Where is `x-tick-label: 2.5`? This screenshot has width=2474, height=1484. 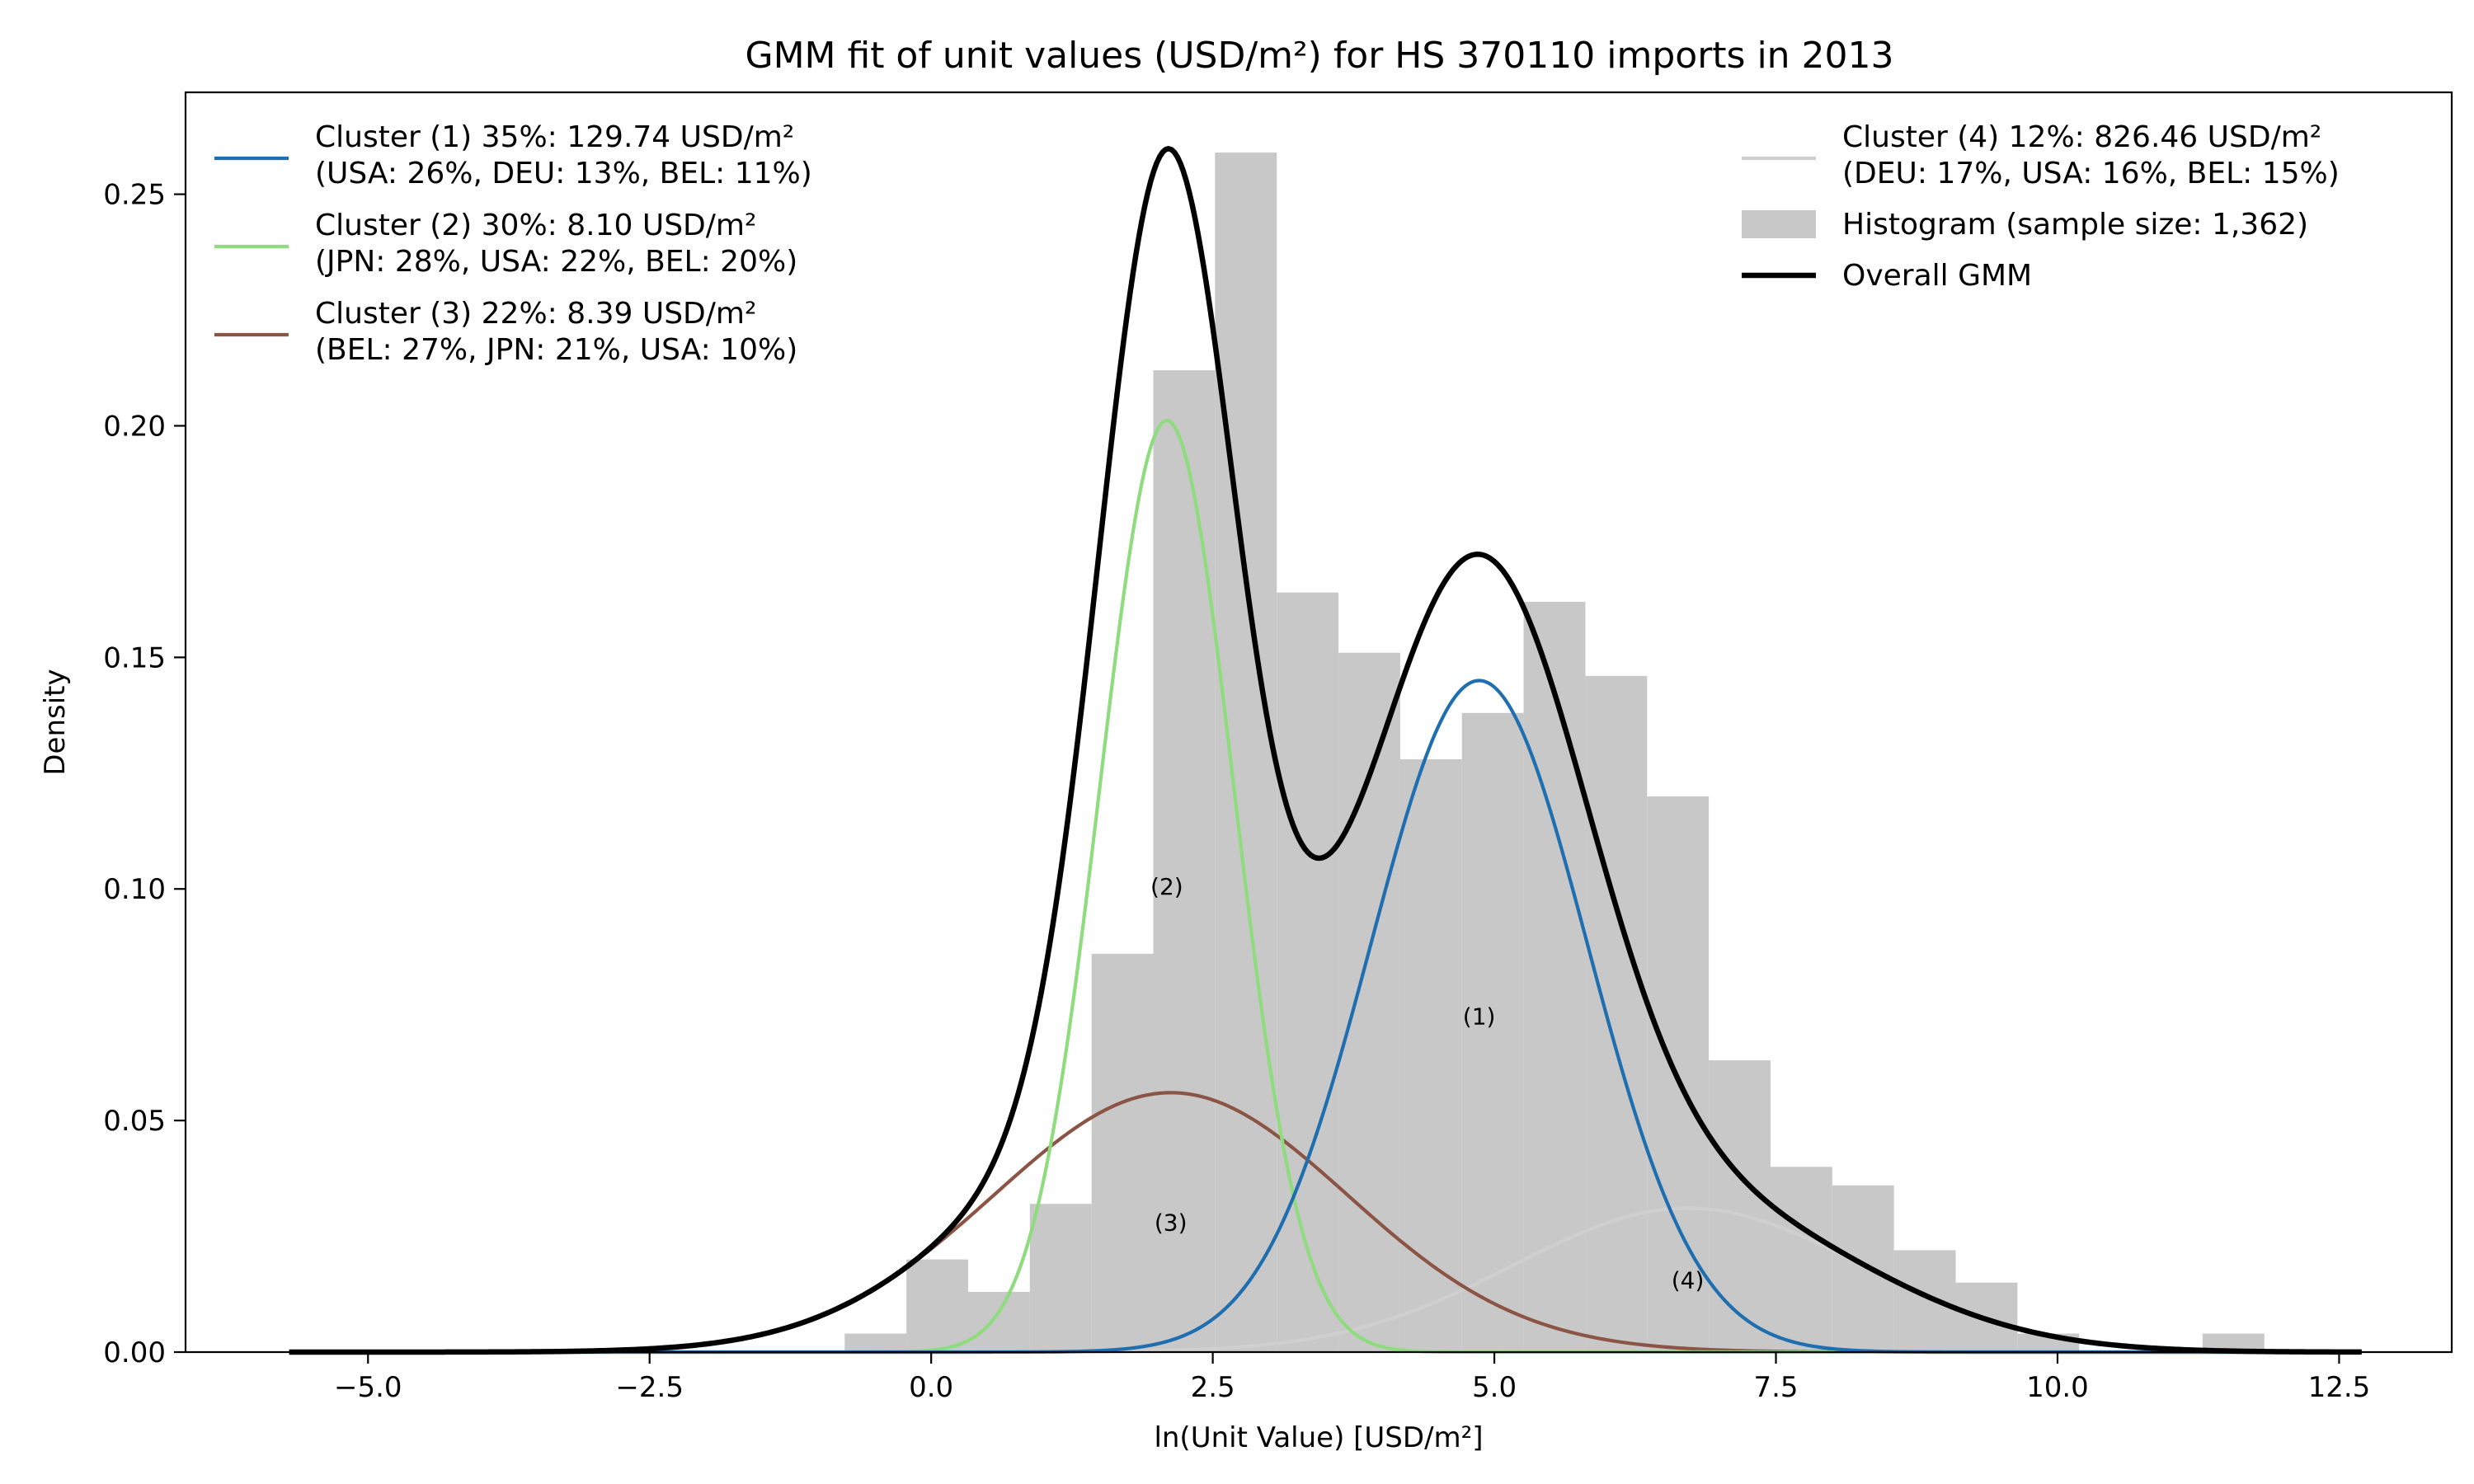 x-tick-label: 2.5 is located at coordinates (1213, 1387).